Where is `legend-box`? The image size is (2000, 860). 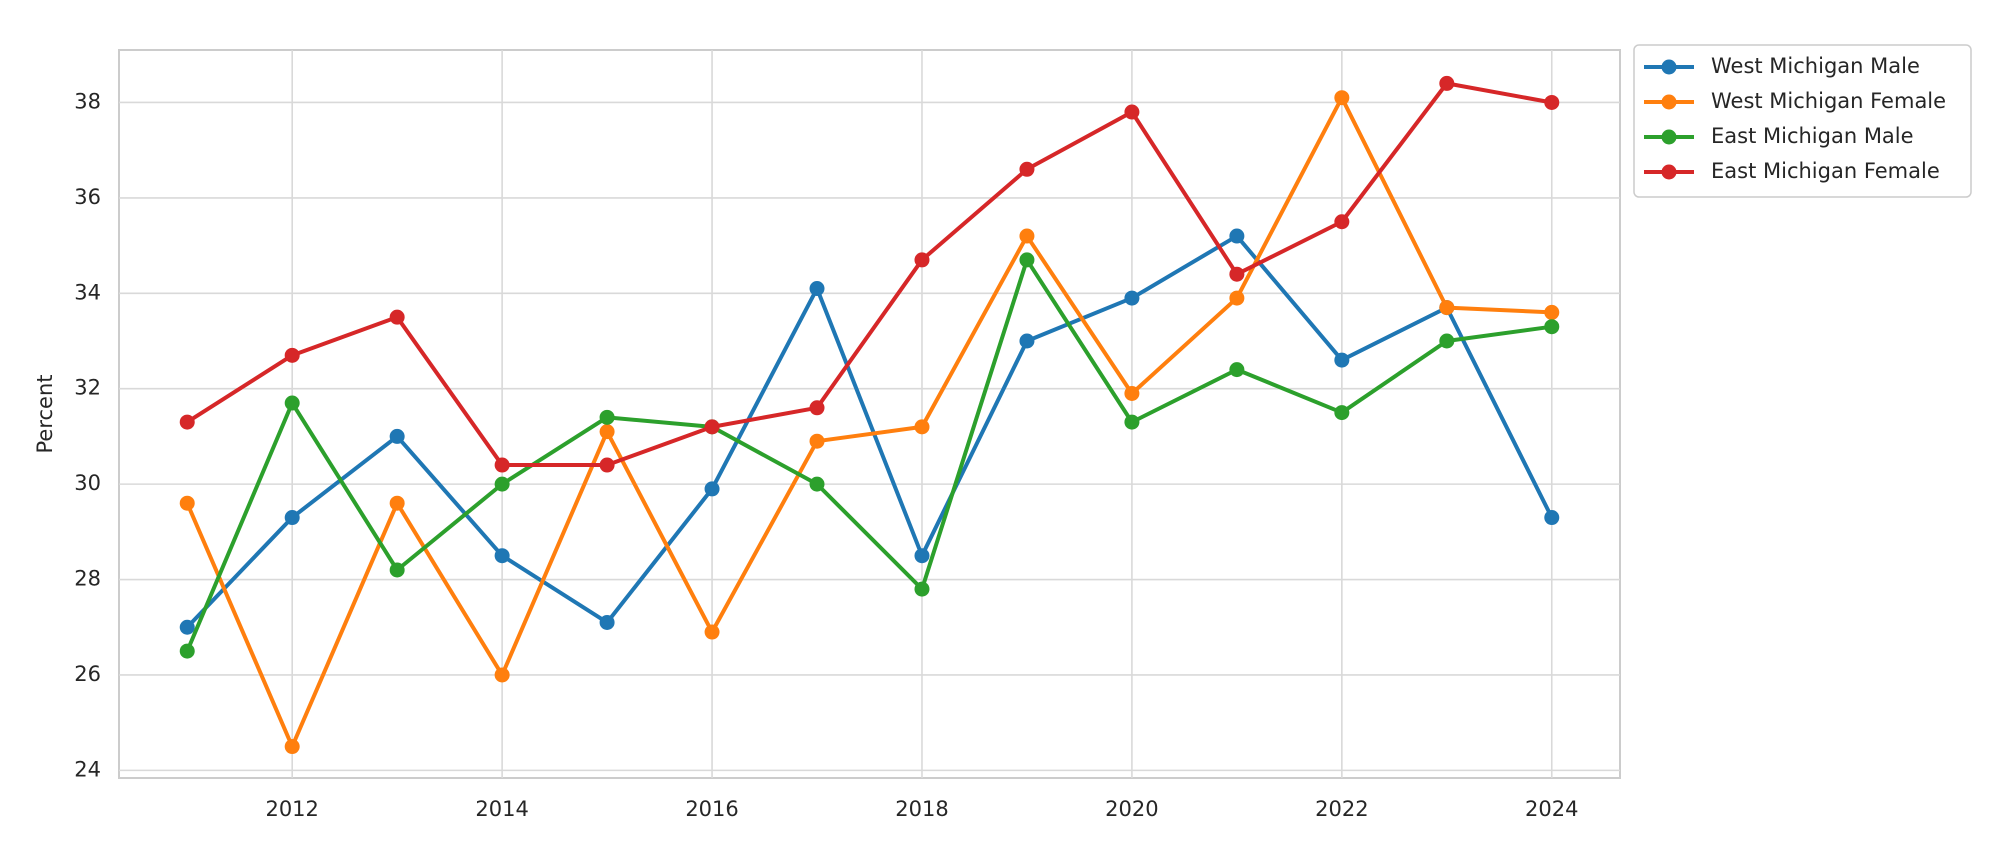 legend-box is located at coordinates (1802, 121).